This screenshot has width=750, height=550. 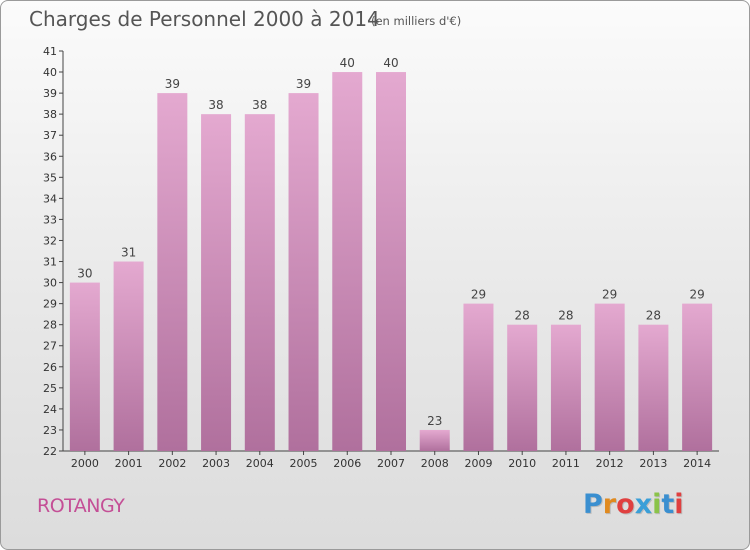 I want to click on bar-2003, so click(x=216, y=282).